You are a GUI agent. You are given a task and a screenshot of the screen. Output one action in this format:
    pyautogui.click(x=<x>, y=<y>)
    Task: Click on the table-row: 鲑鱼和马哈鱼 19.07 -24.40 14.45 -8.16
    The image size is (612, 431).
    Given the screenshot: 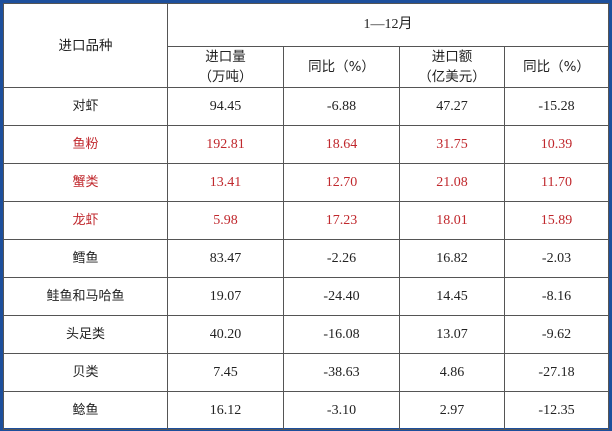 What is the action you would take?
    pyautogui.click(x=306, y=296)
    